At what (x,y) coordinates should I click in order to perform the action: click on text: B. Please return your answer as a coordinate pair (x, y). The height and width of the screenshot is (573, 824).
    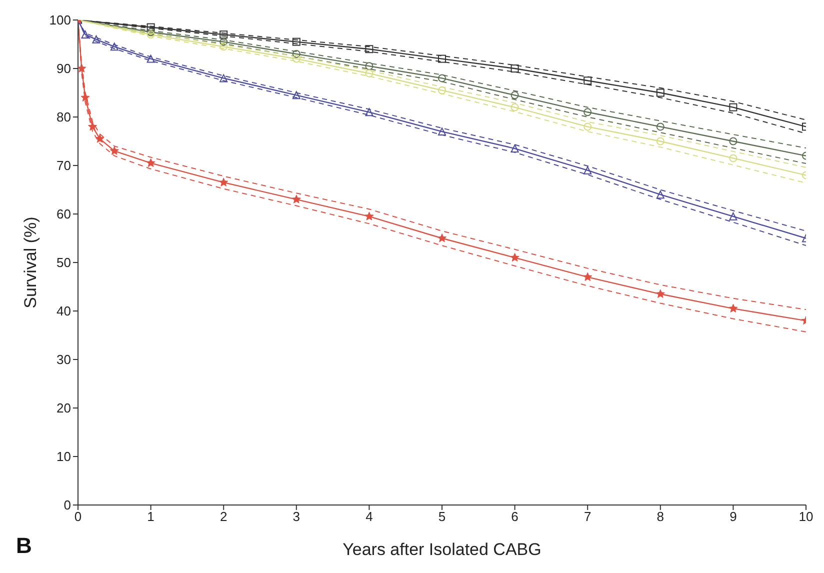
    Looking at the image, I should click on (24, 546).